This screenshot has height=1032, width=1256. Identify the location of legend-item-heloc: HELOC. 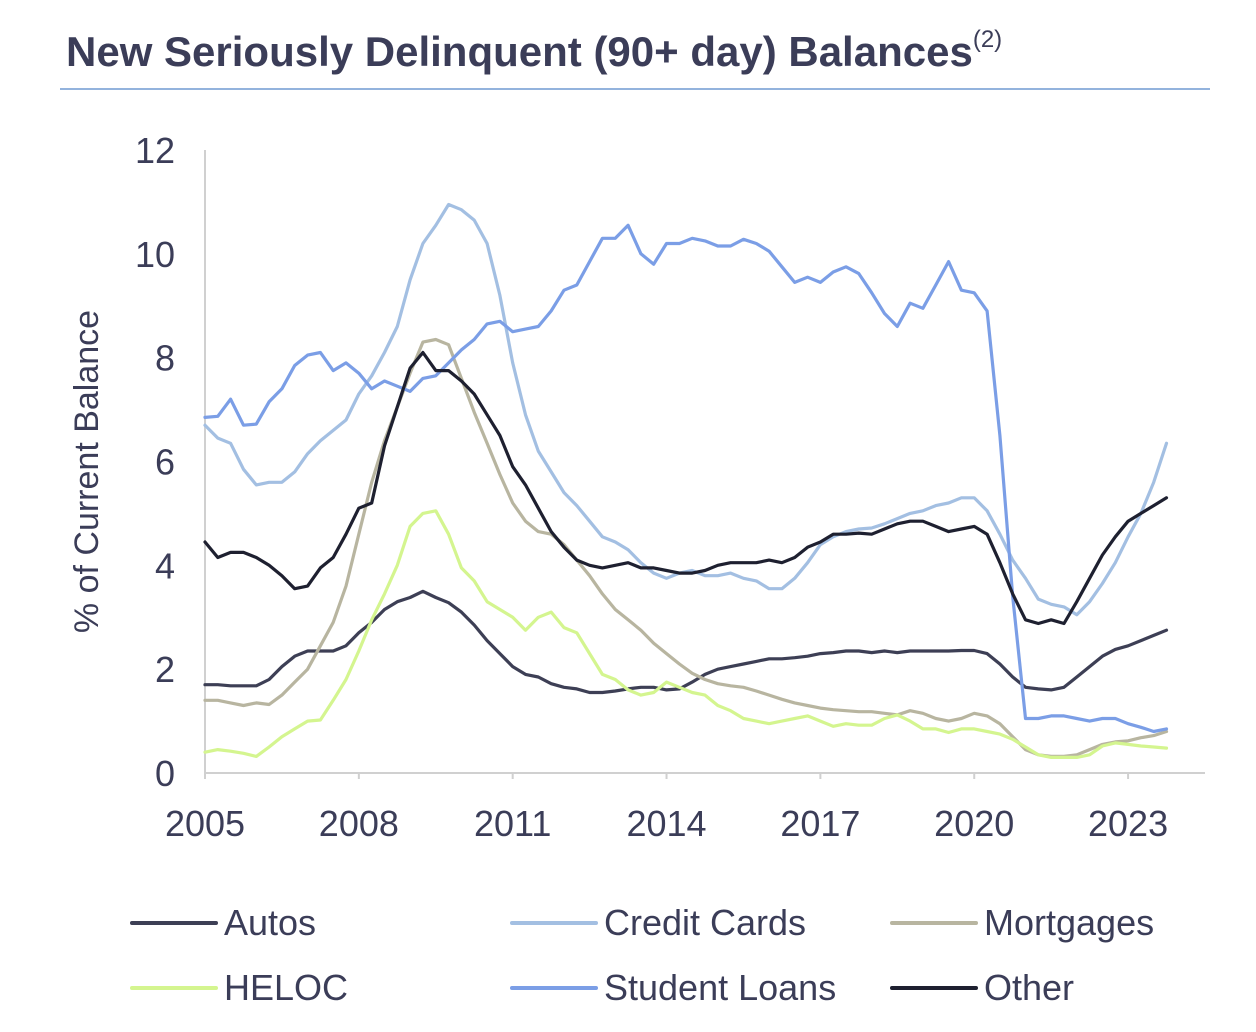
(239, 988).